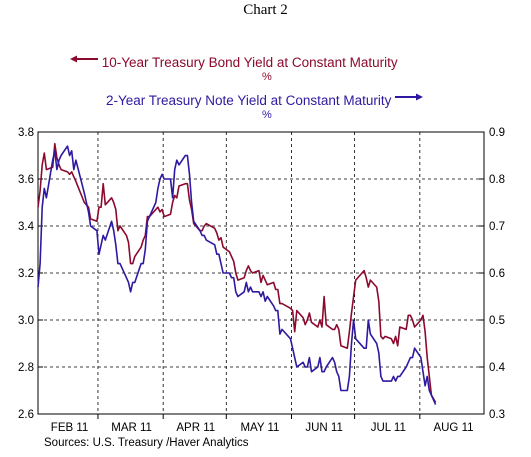  Describe the element at coordinates (267, 77) in the screenshot. I see `legend-10y-unit: %` at that location.